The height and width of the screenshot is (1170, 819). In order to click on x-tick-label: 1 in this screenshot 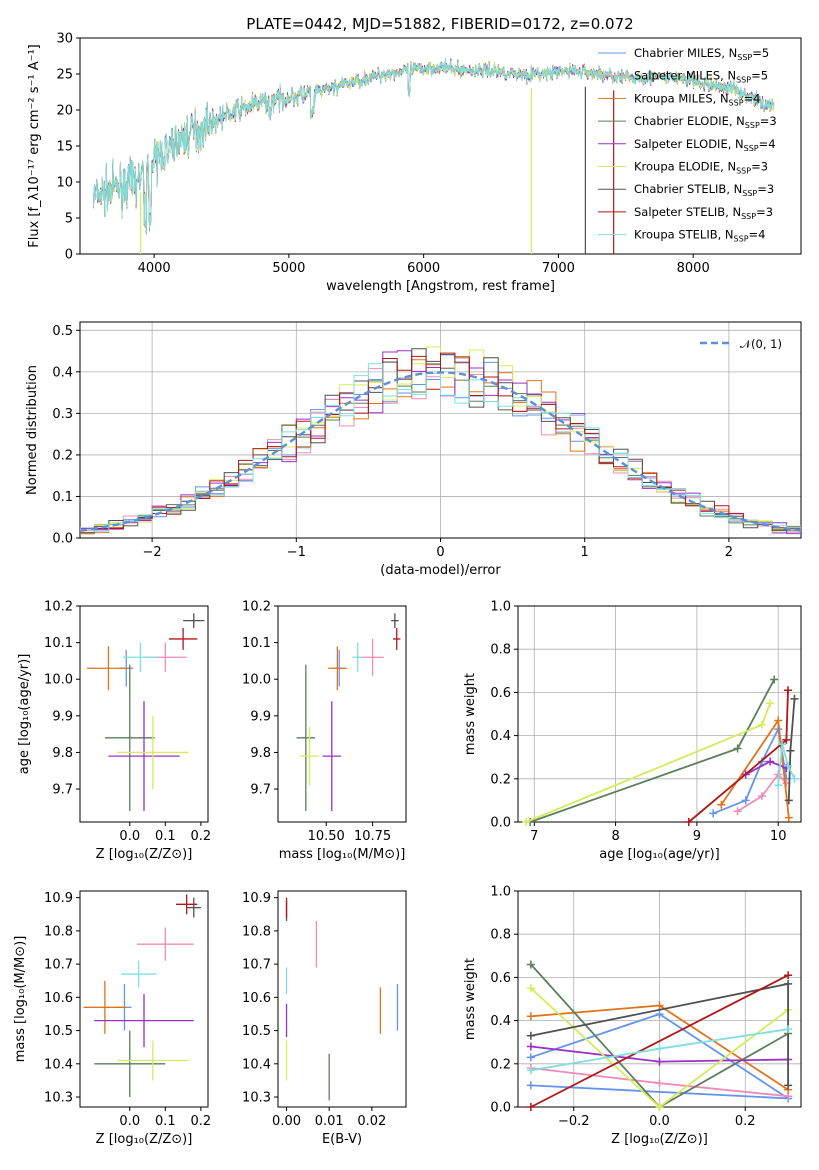, I will do `click(585, 552)`.